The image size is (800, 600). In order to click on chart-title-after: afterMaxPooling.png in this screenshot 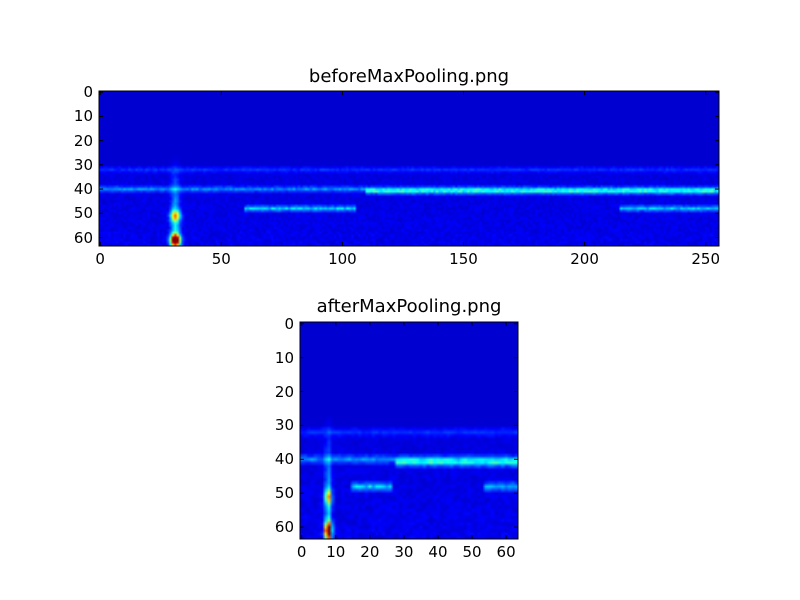, I will do `click(409, 306)`.